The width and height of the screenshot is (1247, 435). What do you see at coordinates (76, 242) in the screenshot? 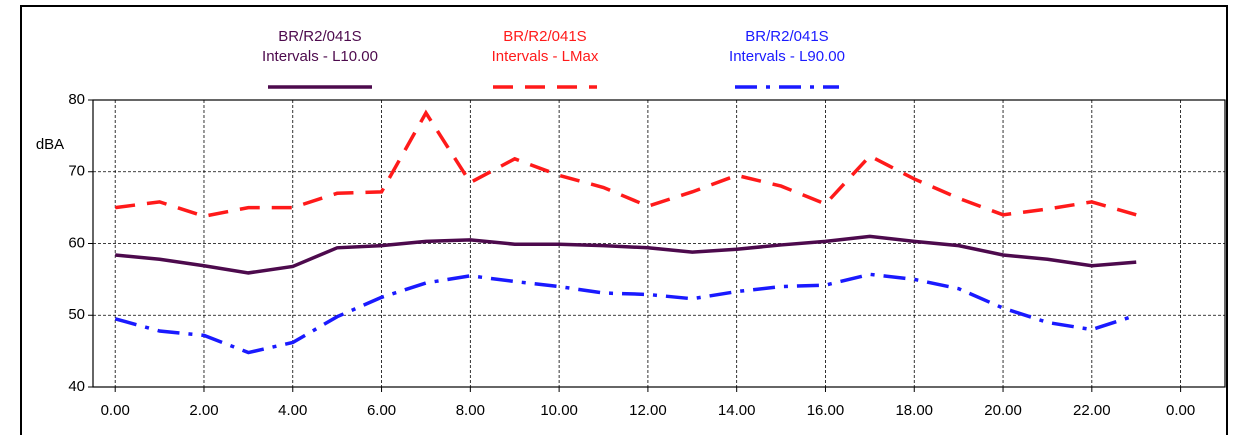
I see `y-tick-label: 60` at bounding box center [76, 242].